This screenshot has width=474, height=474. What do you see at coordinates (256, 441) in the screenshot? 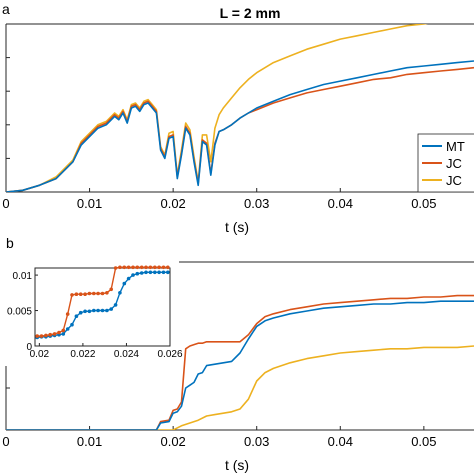
I see `chart-b-x-tick-label: 0.03` at bounding box center [256, 441].